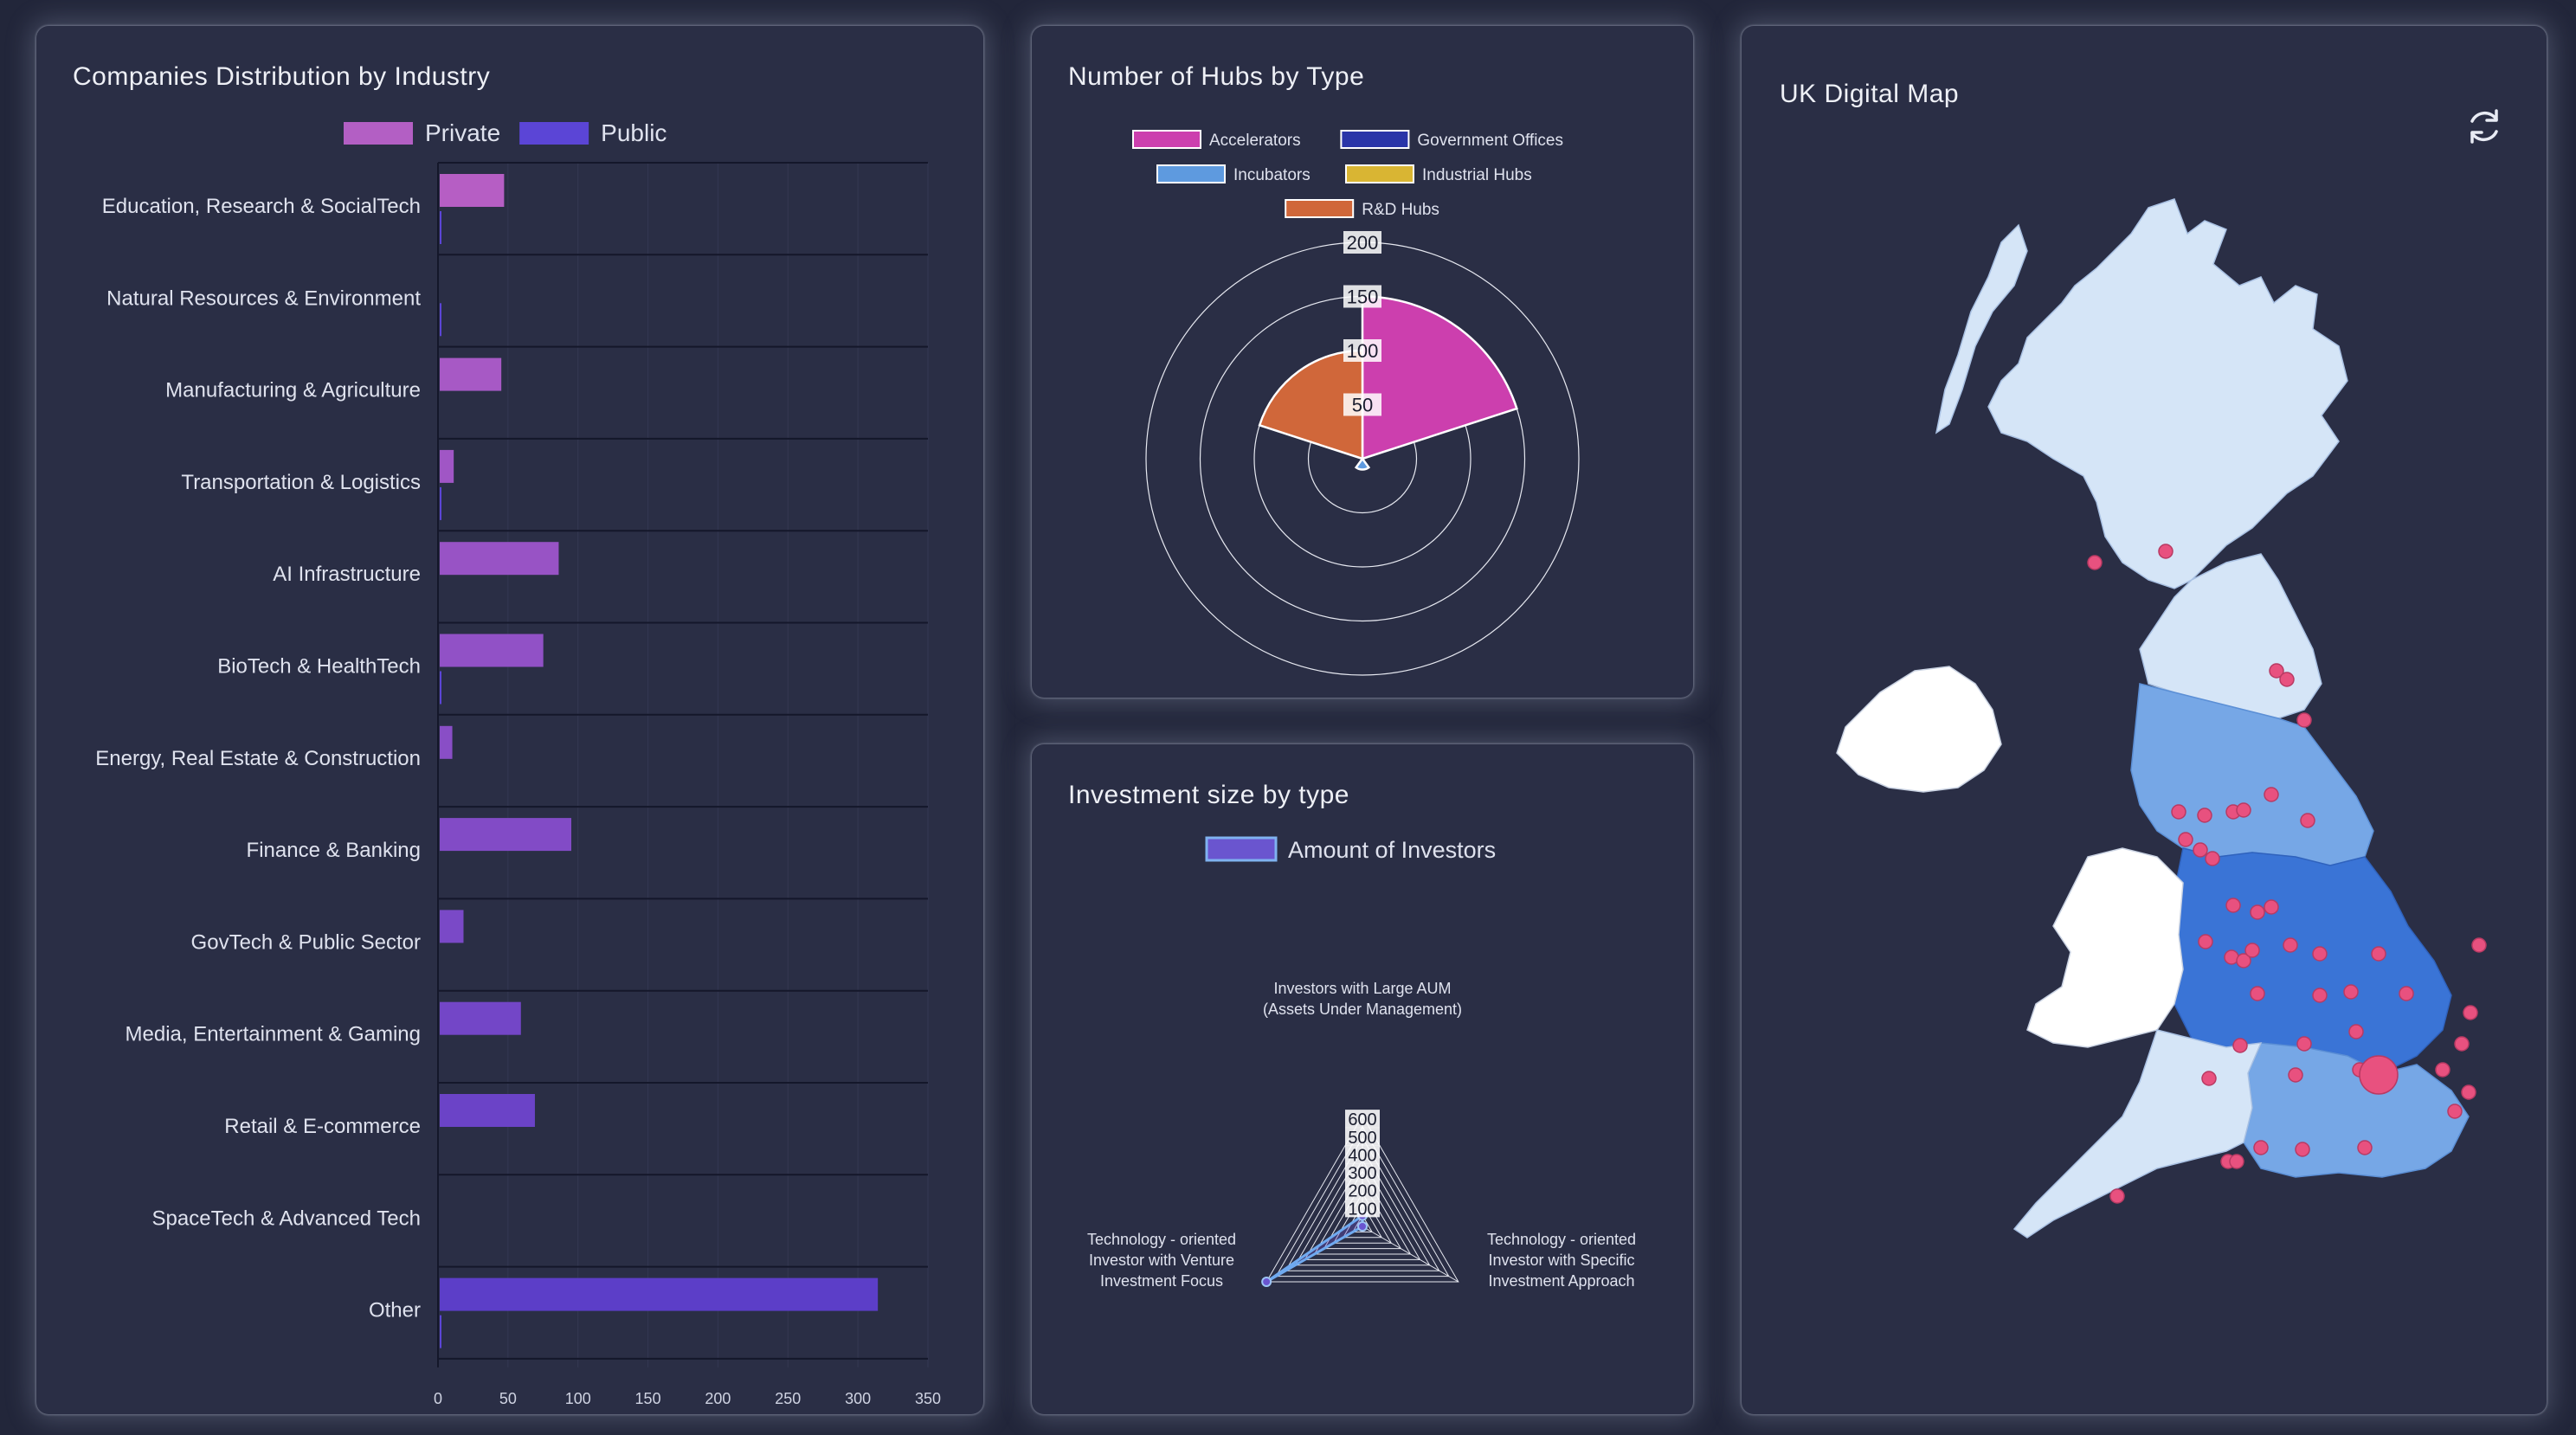 Image resolution: width=2576 pixels, height=1435 pixels. What do you see at coordinates (1477, 175) in the screenshot?
I see `legend-label: Industrial Hubs` at bounding box center [1477, 175].